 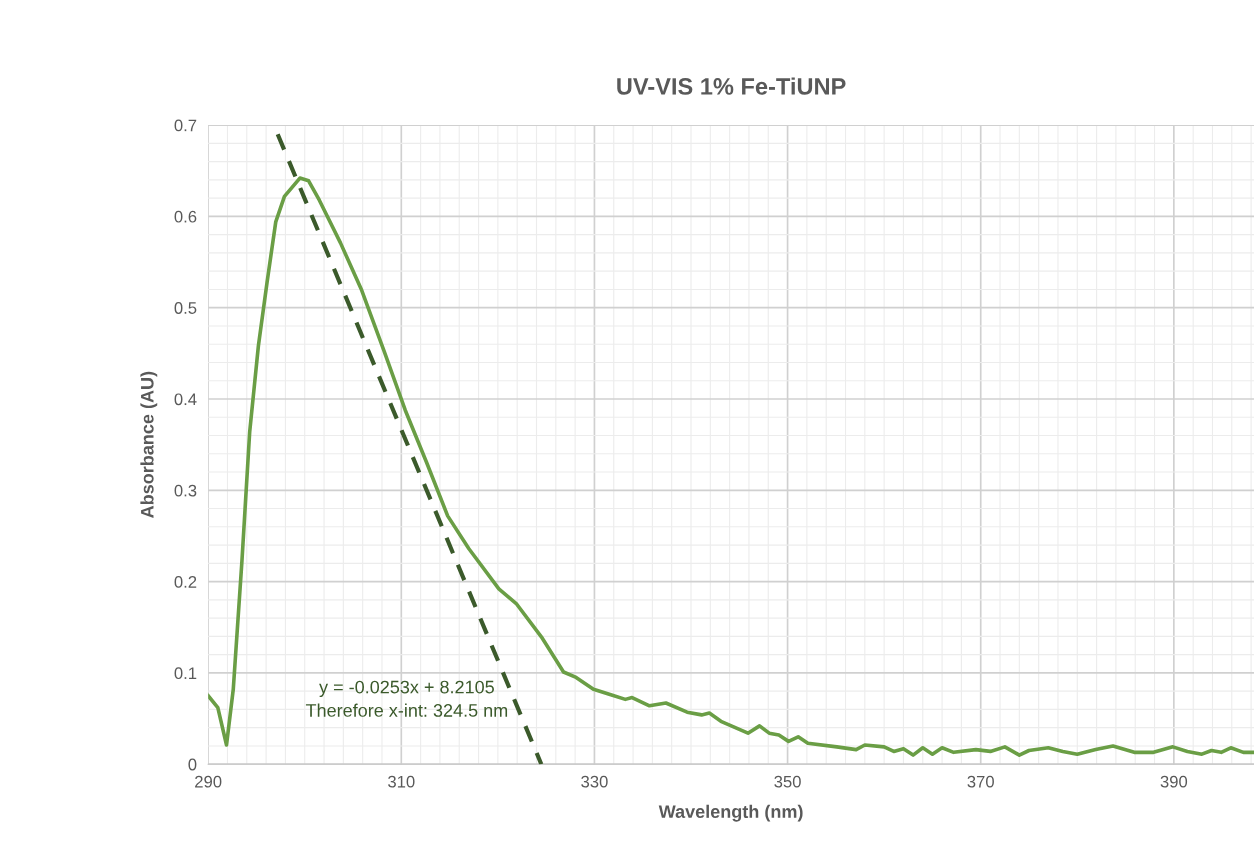 What do you see at coordinates (192, 764) in the screenshot?
I see `y-tick-label: 0` at bounding box center [192, 764].